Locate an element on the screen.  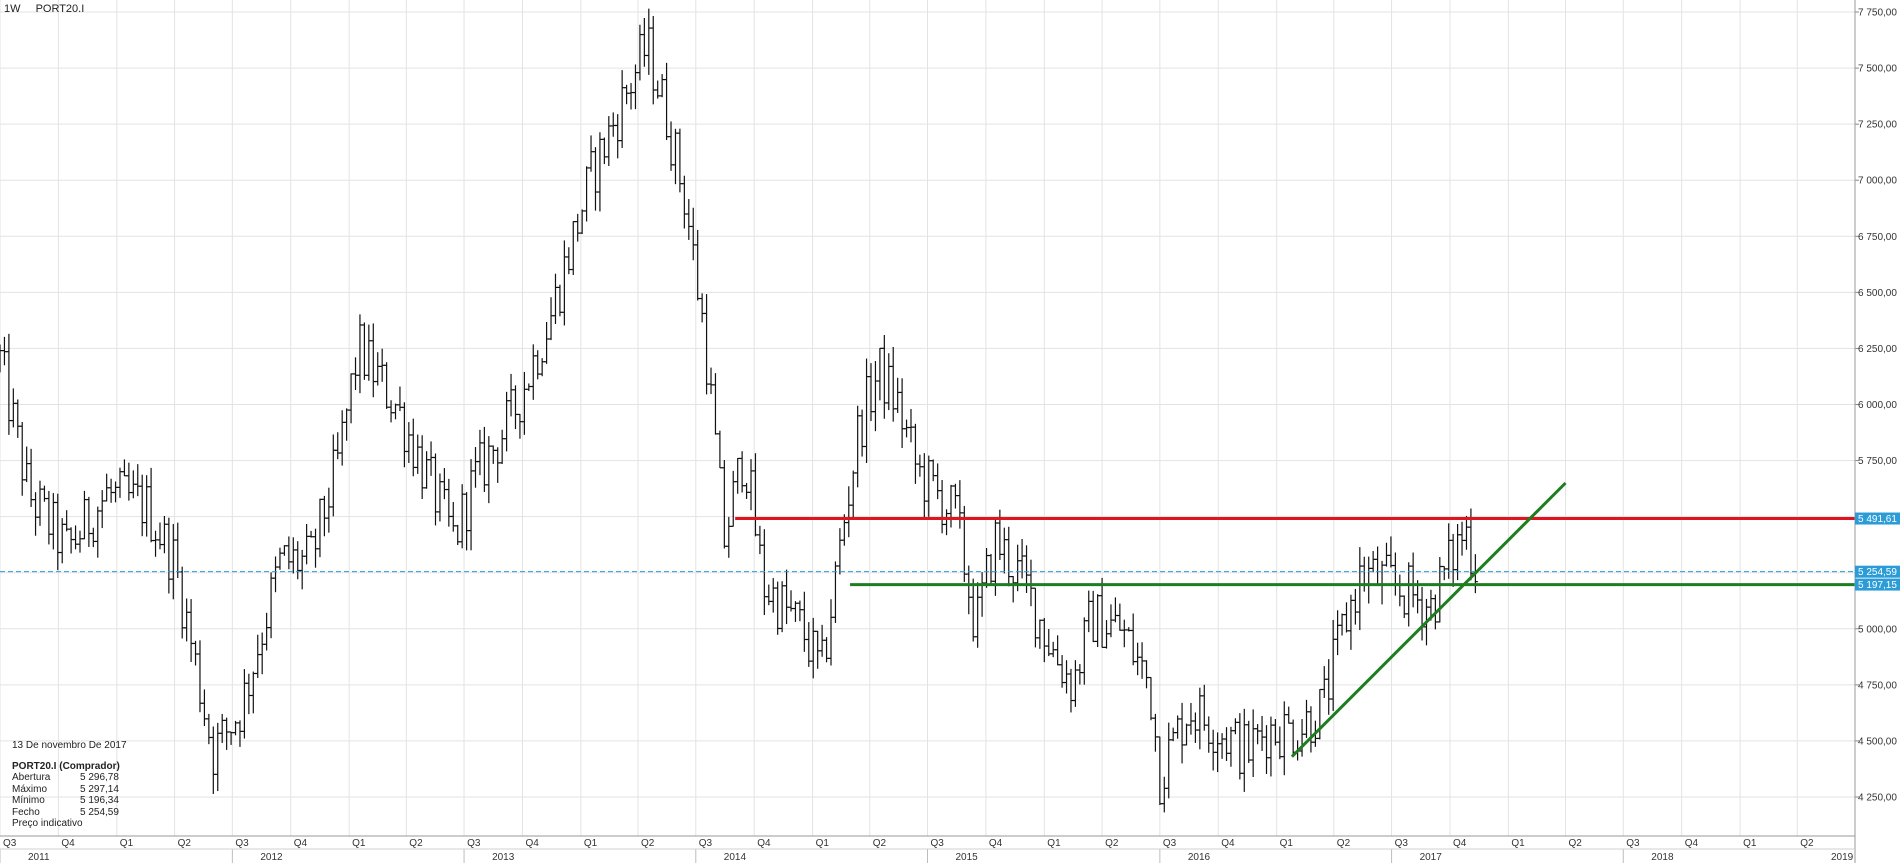
x-year-label: 2015 is located at coordinates (967, 857).